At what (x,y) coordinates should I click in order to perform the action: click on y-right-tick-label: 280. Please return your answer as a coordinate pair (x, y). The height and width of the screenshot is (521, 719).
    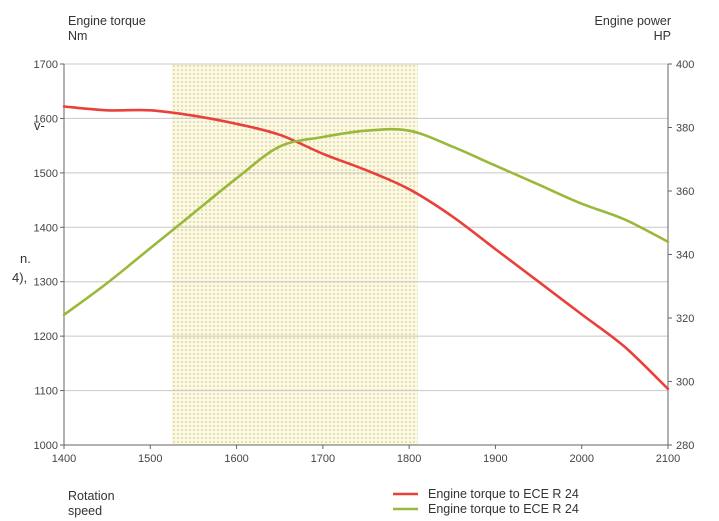
    Looking at the image, I should click on (685, 446).